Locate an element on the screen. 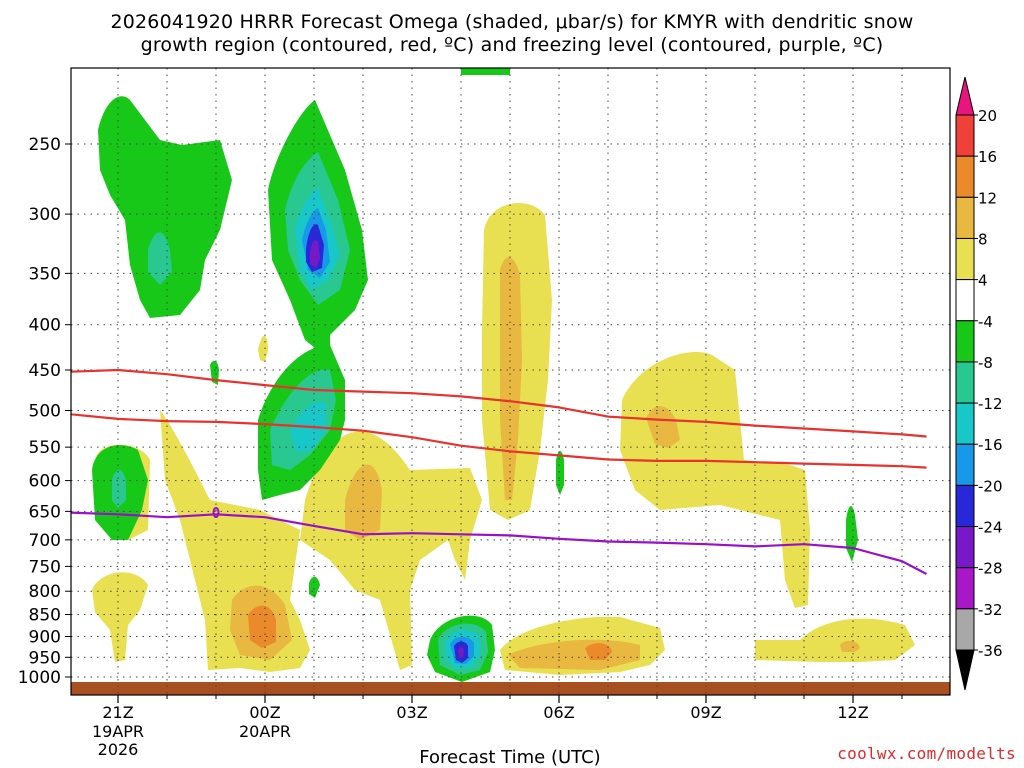 The image size is (1024, 768). colorbar-bottom-arrow is located at coordinates (965, 670).